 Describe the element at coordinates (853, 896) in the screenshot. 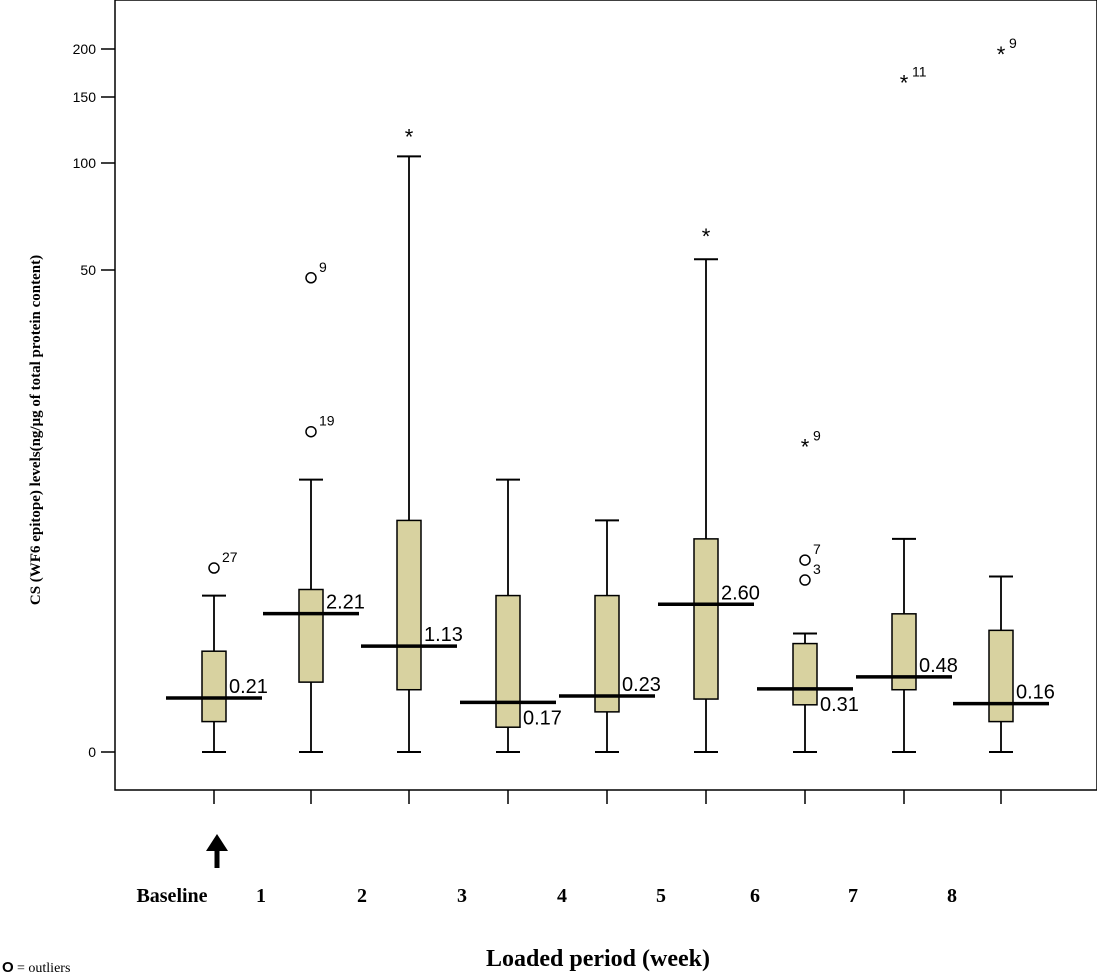

I see `category-label: 7` at that location.